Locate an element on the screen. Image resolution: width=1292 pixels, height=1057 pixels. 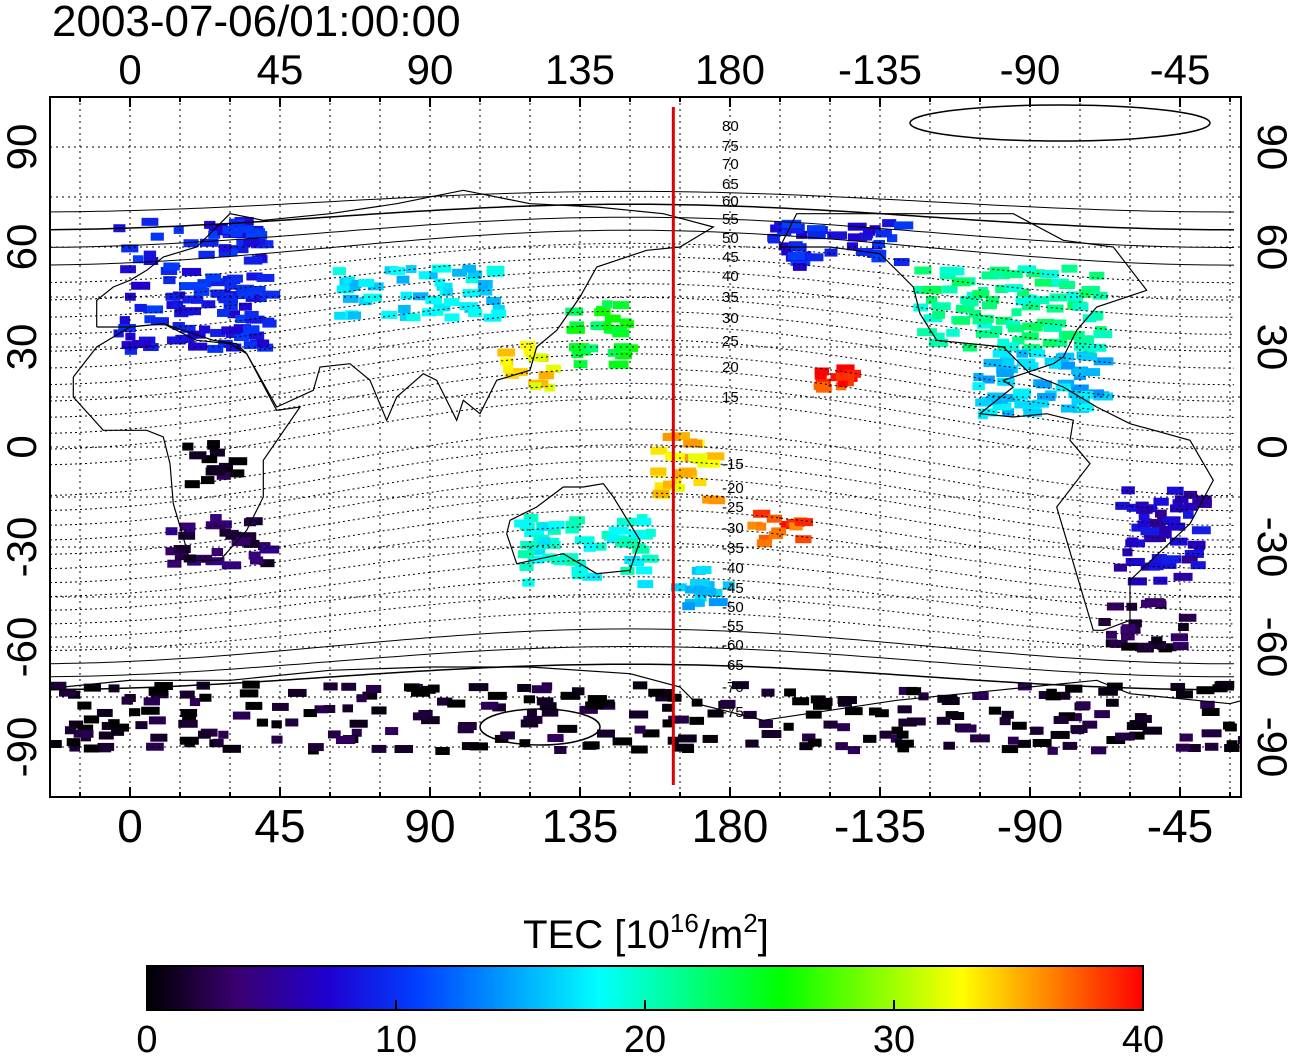
left-latitude-tick-labels: 90 60 30 0 -30 -60 -90 is located at coordinates (22, 451).